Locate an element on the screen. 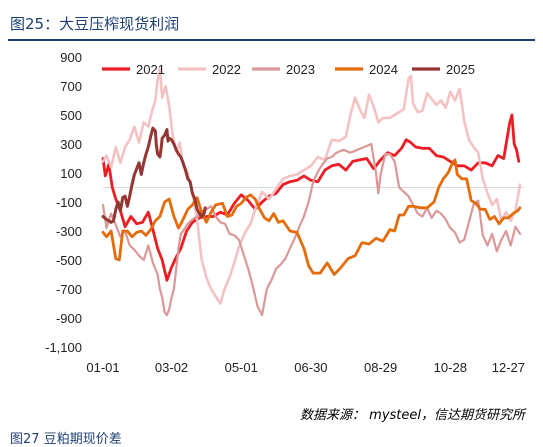 The width and height of the screenshot is (543, 447). x-tick-label: 06-30 is located at coordinates (310, 367).